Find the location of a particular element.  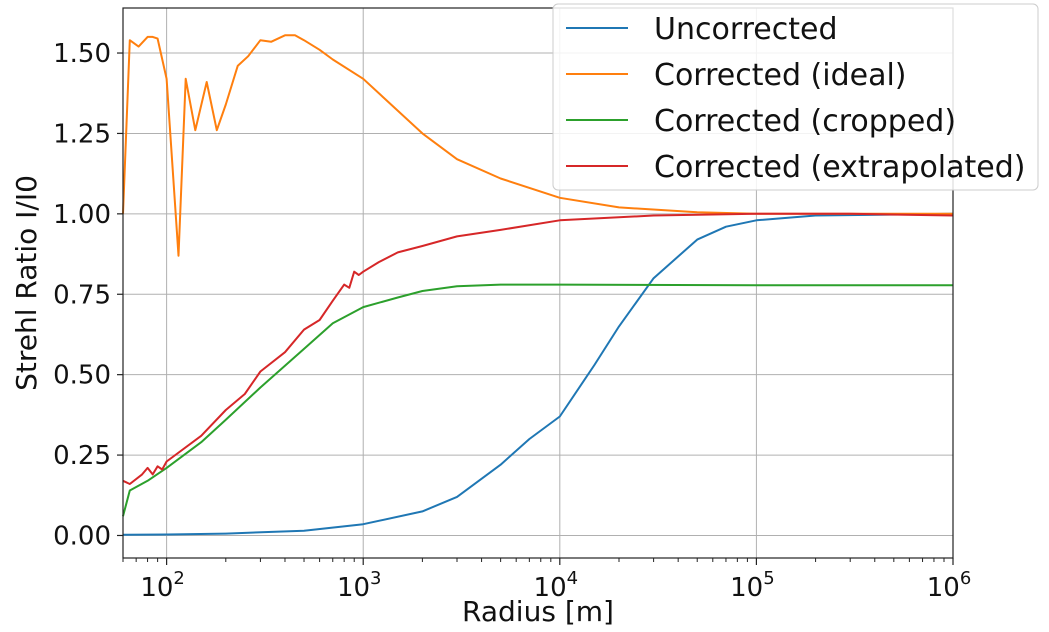

x-tick-label: 10⁵ is located at coordinates (752, 585).